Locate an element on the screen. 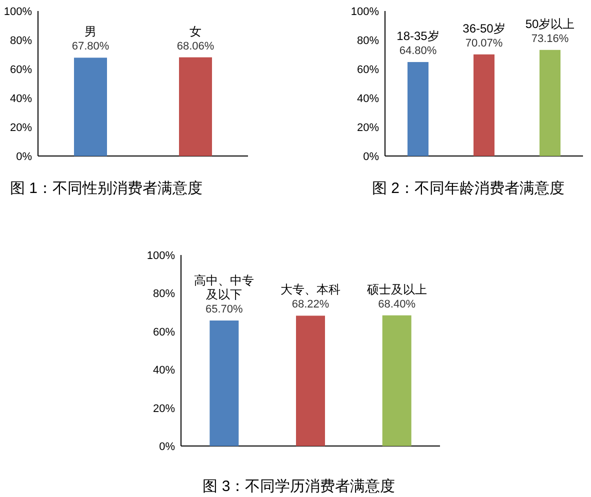  x-tick-label: 50岁以上 is located at coordinates (550, 23).